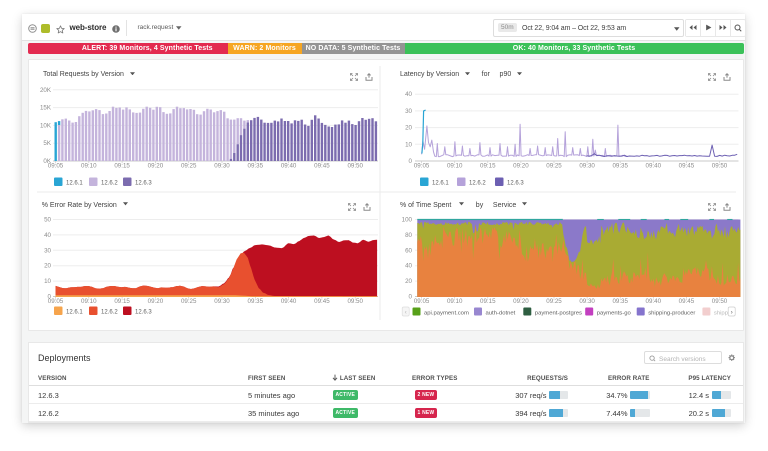 The width and height of the screenshot is (768, 451). I want to click on svg-text: 80, so click(408, 235).